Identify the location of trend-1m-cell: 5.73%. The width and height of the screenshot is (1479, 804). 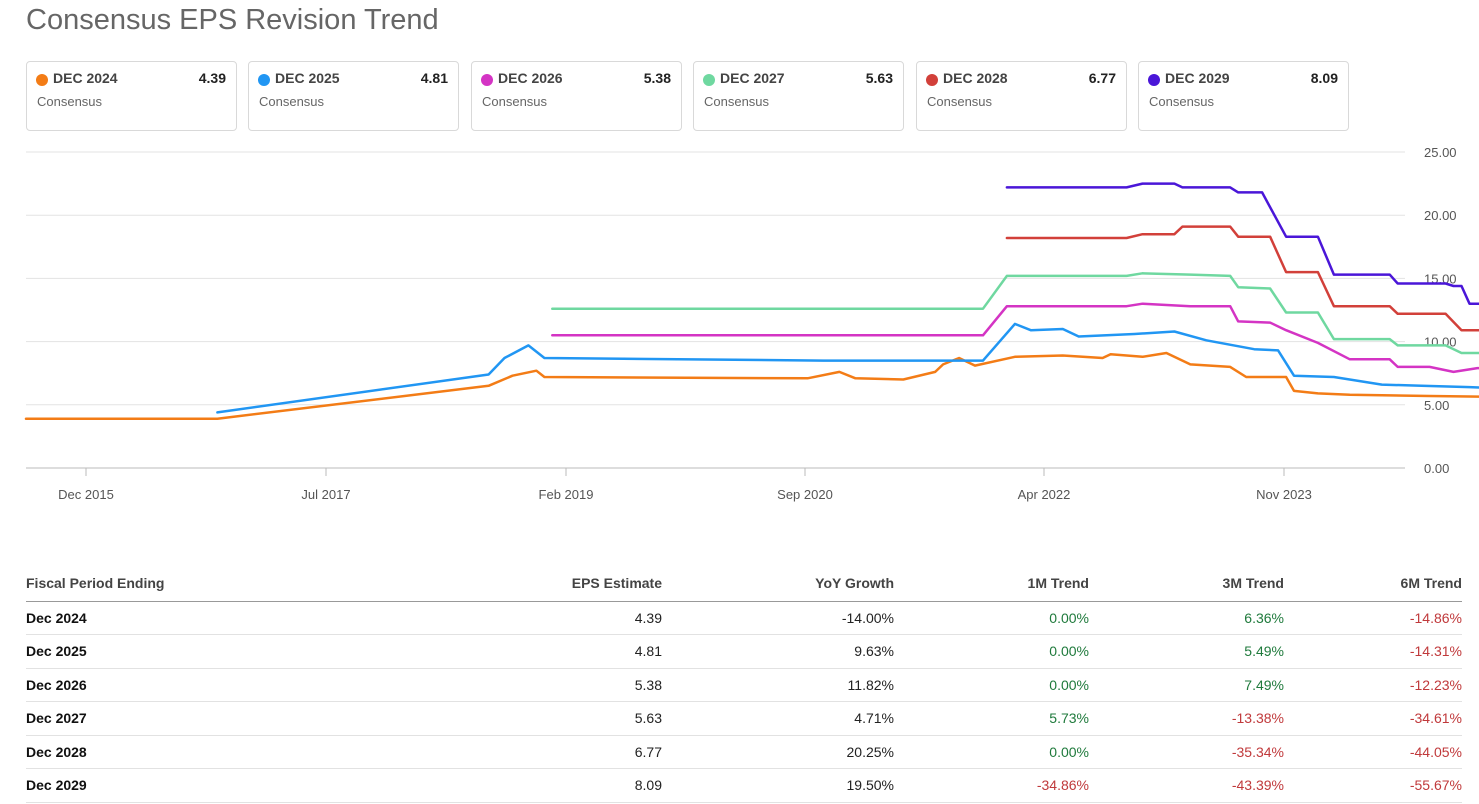
(991, 718).